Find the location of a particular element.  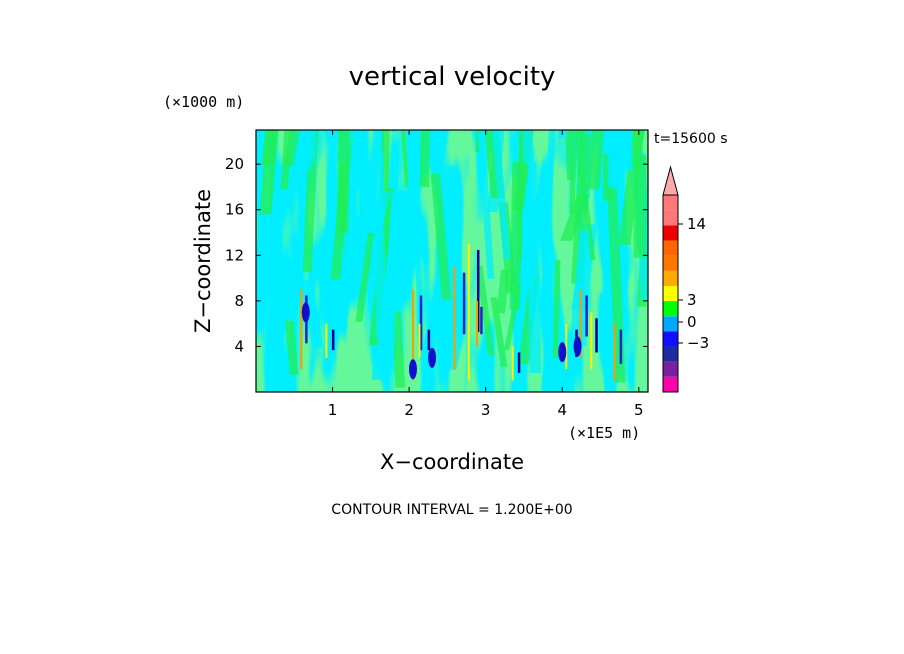

y-unit-label: (×1000 m) is located at coordinates (203, 102).